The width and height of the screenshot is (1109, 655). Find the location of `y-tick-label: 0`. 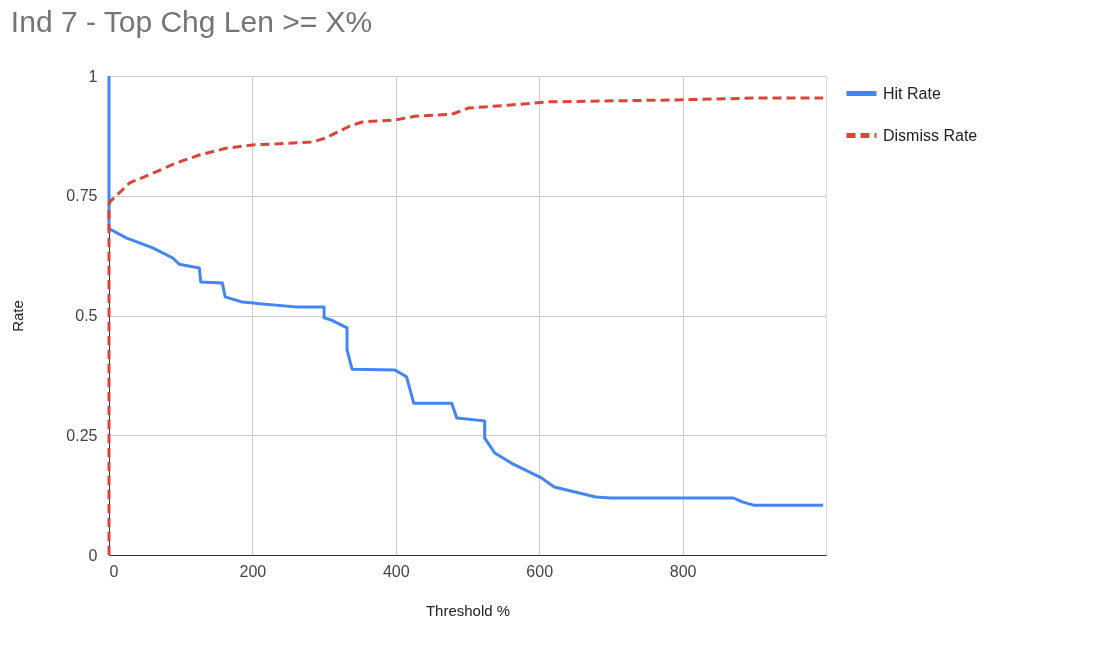

y-tick-label: 0 is located at coordinates (93, 555).